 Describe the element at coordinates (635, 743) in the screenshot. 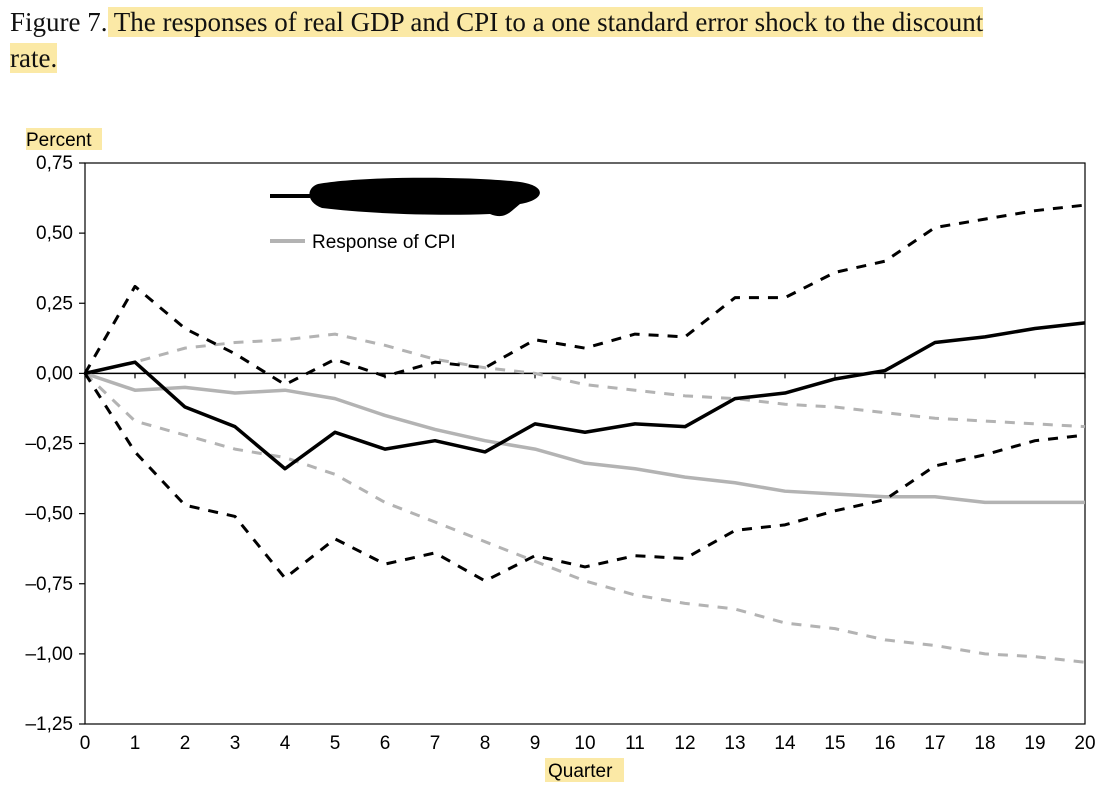

I see `x-tick-label: 11` at that location.